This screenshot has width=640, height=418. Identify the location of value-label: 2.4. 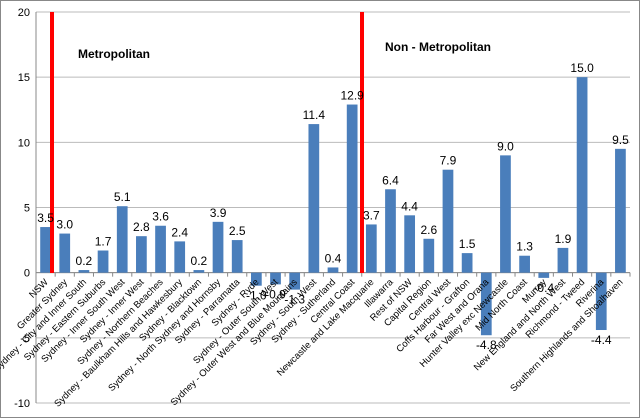
(179, 232).